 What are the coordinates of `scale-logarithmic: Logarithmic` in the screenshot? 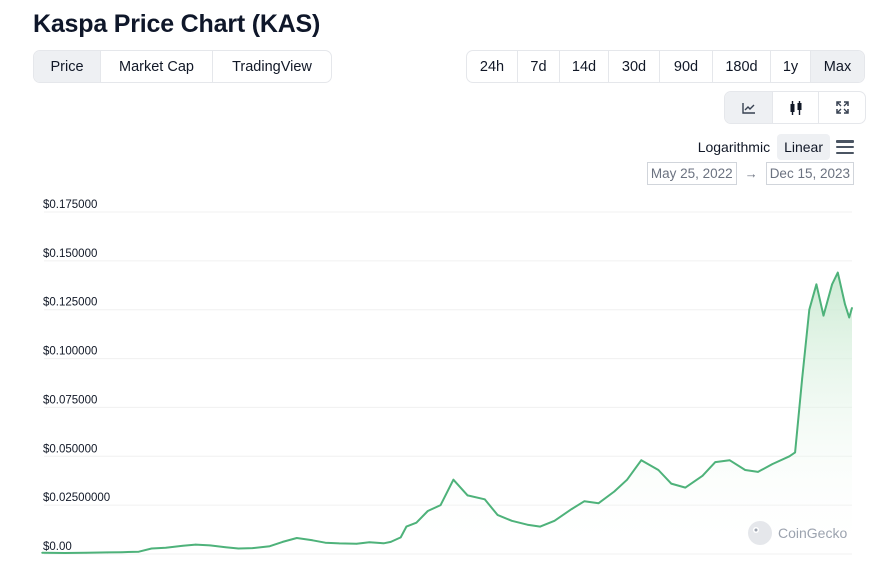 It's located at (734, 147).